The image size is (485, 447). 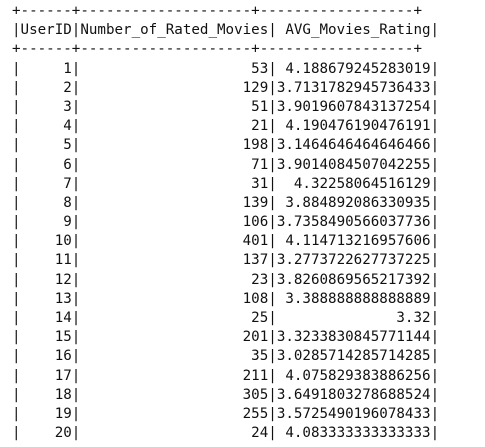 I want to click on cell-rated-count: 201, so click(x=174, y=337).